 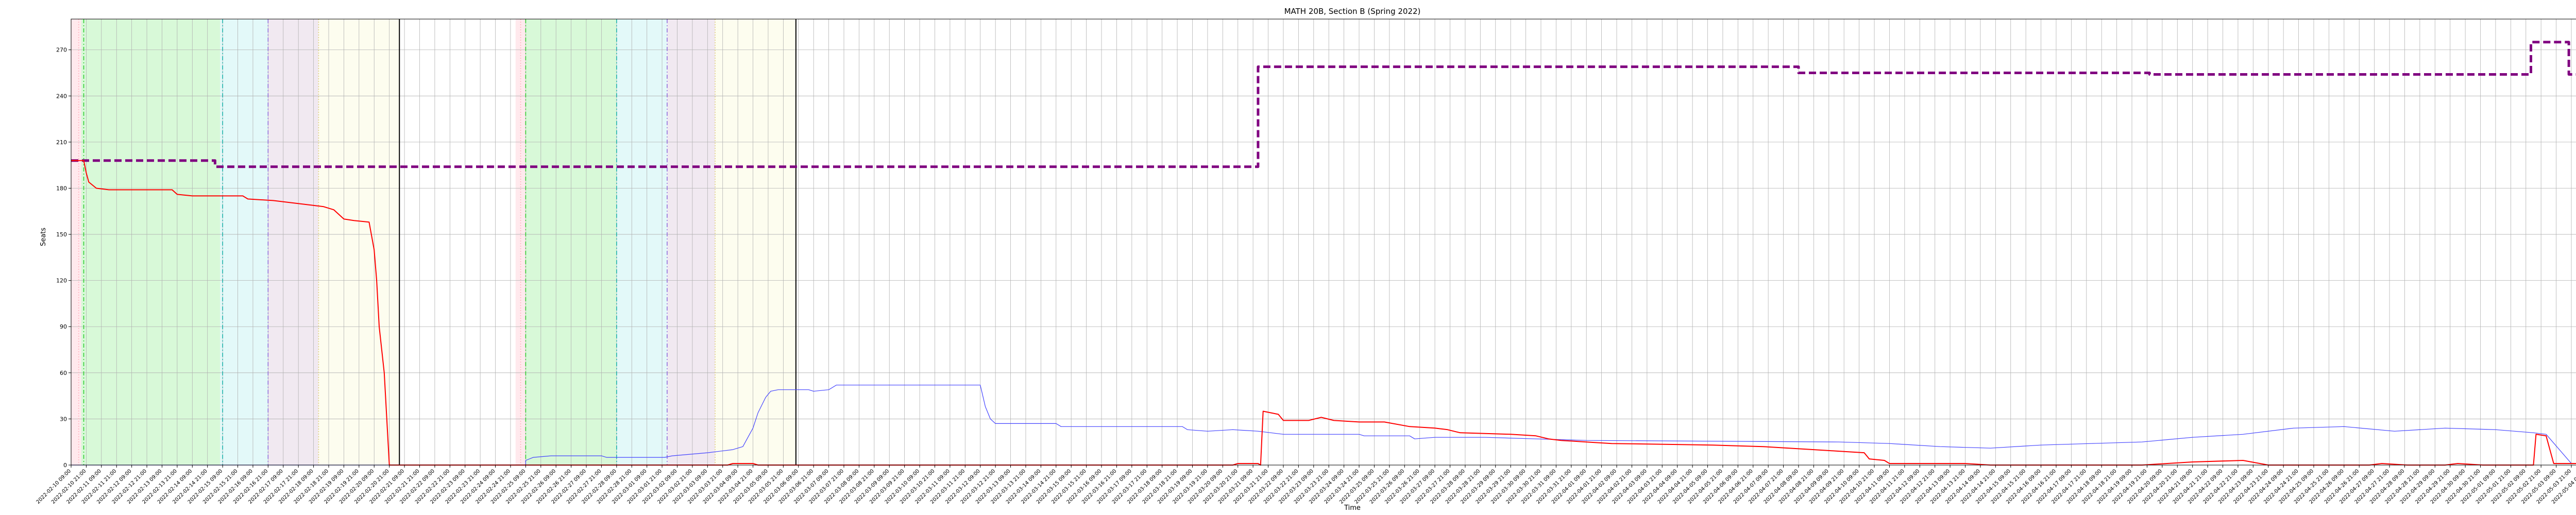 What do you see at coordinates (1352, 11) in the screenshot?
I see `chart-title: MATH 20B, Section B (Spring 2022)` at bounding box center [1352, 11].